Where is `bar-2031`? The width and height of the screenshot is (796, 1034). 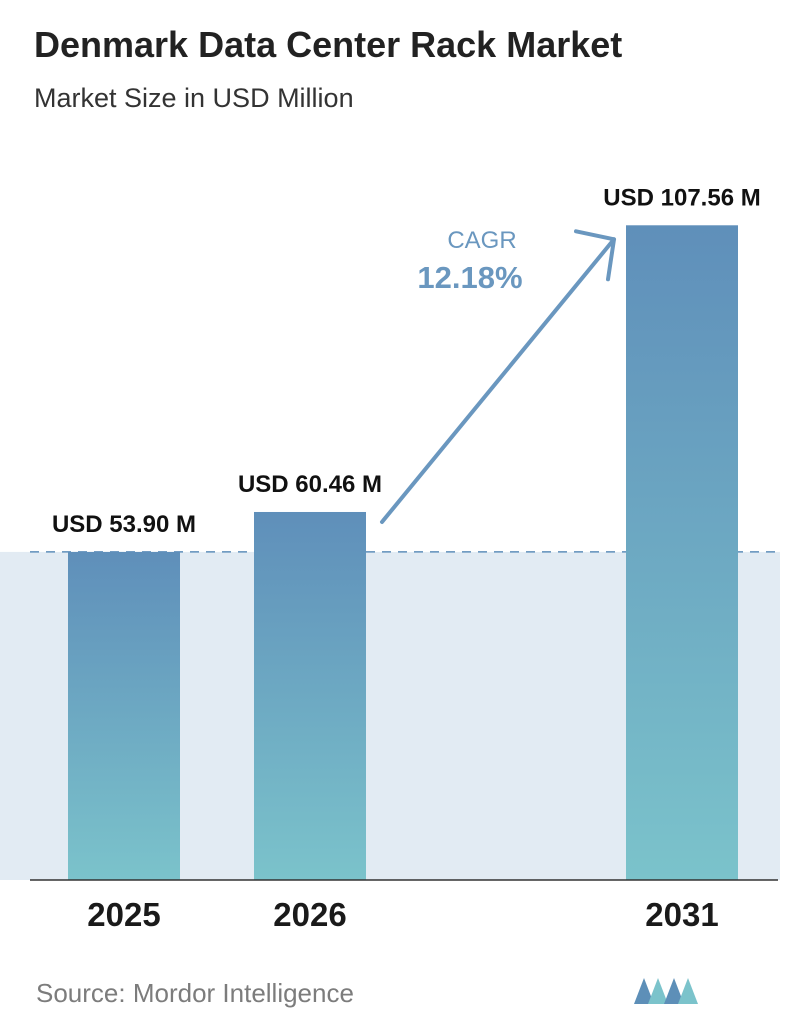
bar-2031 is located at coordinates (682, 552).